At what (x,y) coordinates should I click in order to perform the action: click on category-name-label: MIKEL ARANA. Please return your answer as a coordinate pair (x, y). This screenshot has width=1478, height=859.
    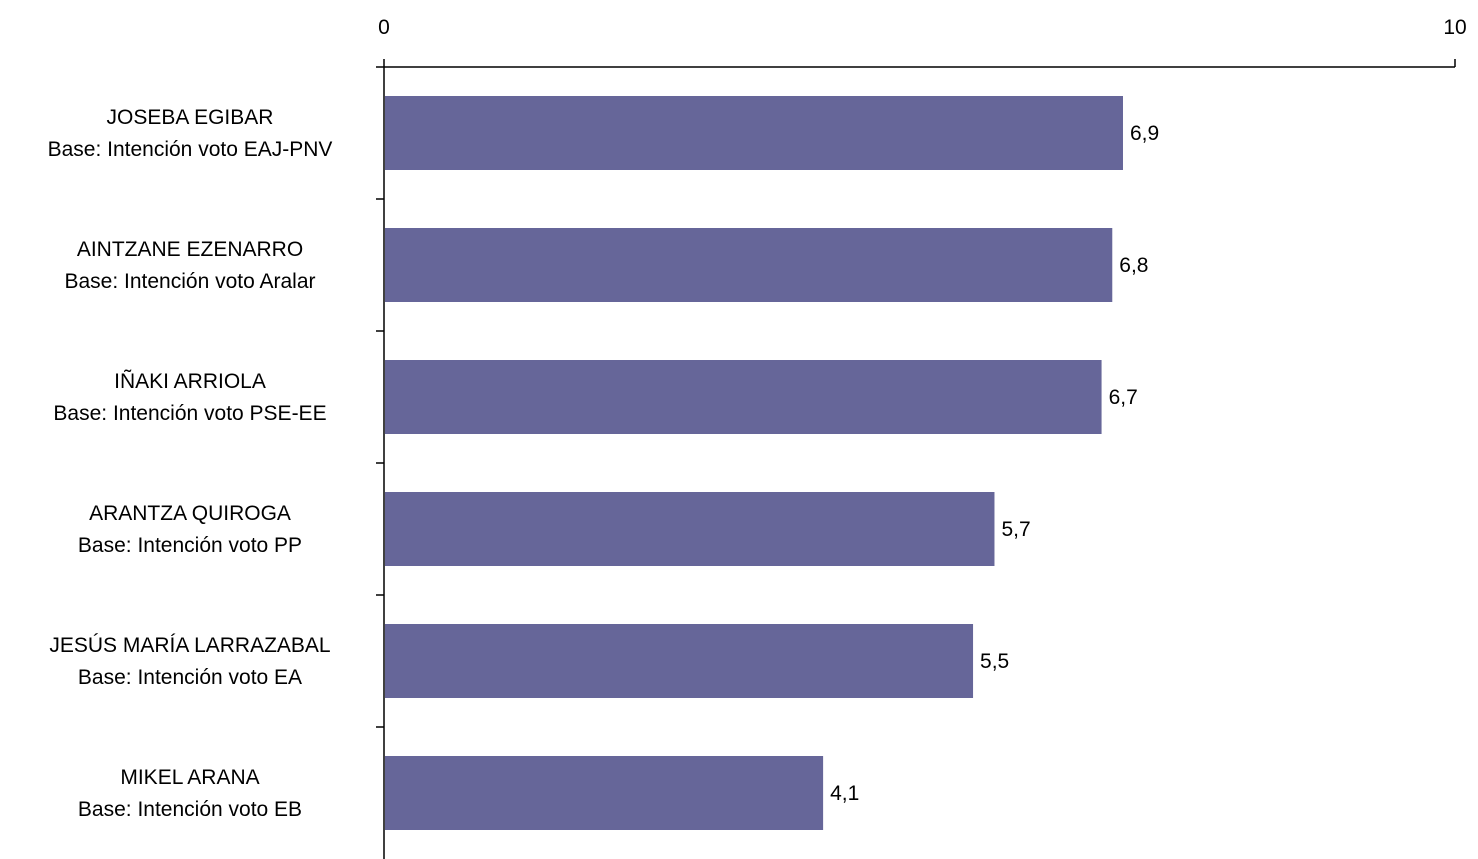
    Looking at the image, I should click on (189, 777).